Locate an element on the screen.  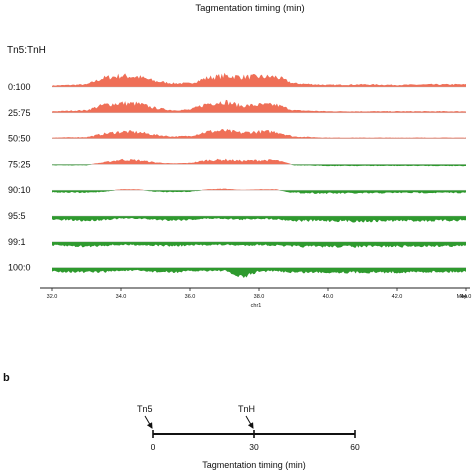
timeline-tick-label: 60 is located at coordinates (355, 447).